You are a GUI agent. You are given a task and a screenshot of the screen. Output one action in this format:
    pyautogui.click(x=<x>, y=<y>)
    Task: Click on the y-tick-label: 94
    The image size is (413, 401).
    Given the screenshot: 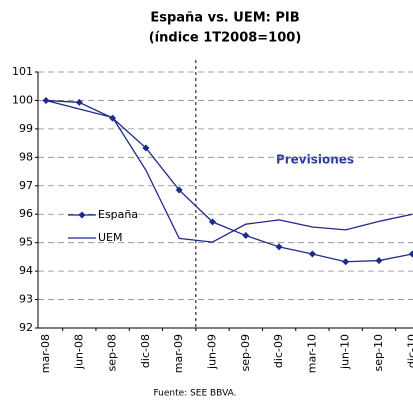 What is the action you would take?
    pyautogui.click(x=26, y=270)
    